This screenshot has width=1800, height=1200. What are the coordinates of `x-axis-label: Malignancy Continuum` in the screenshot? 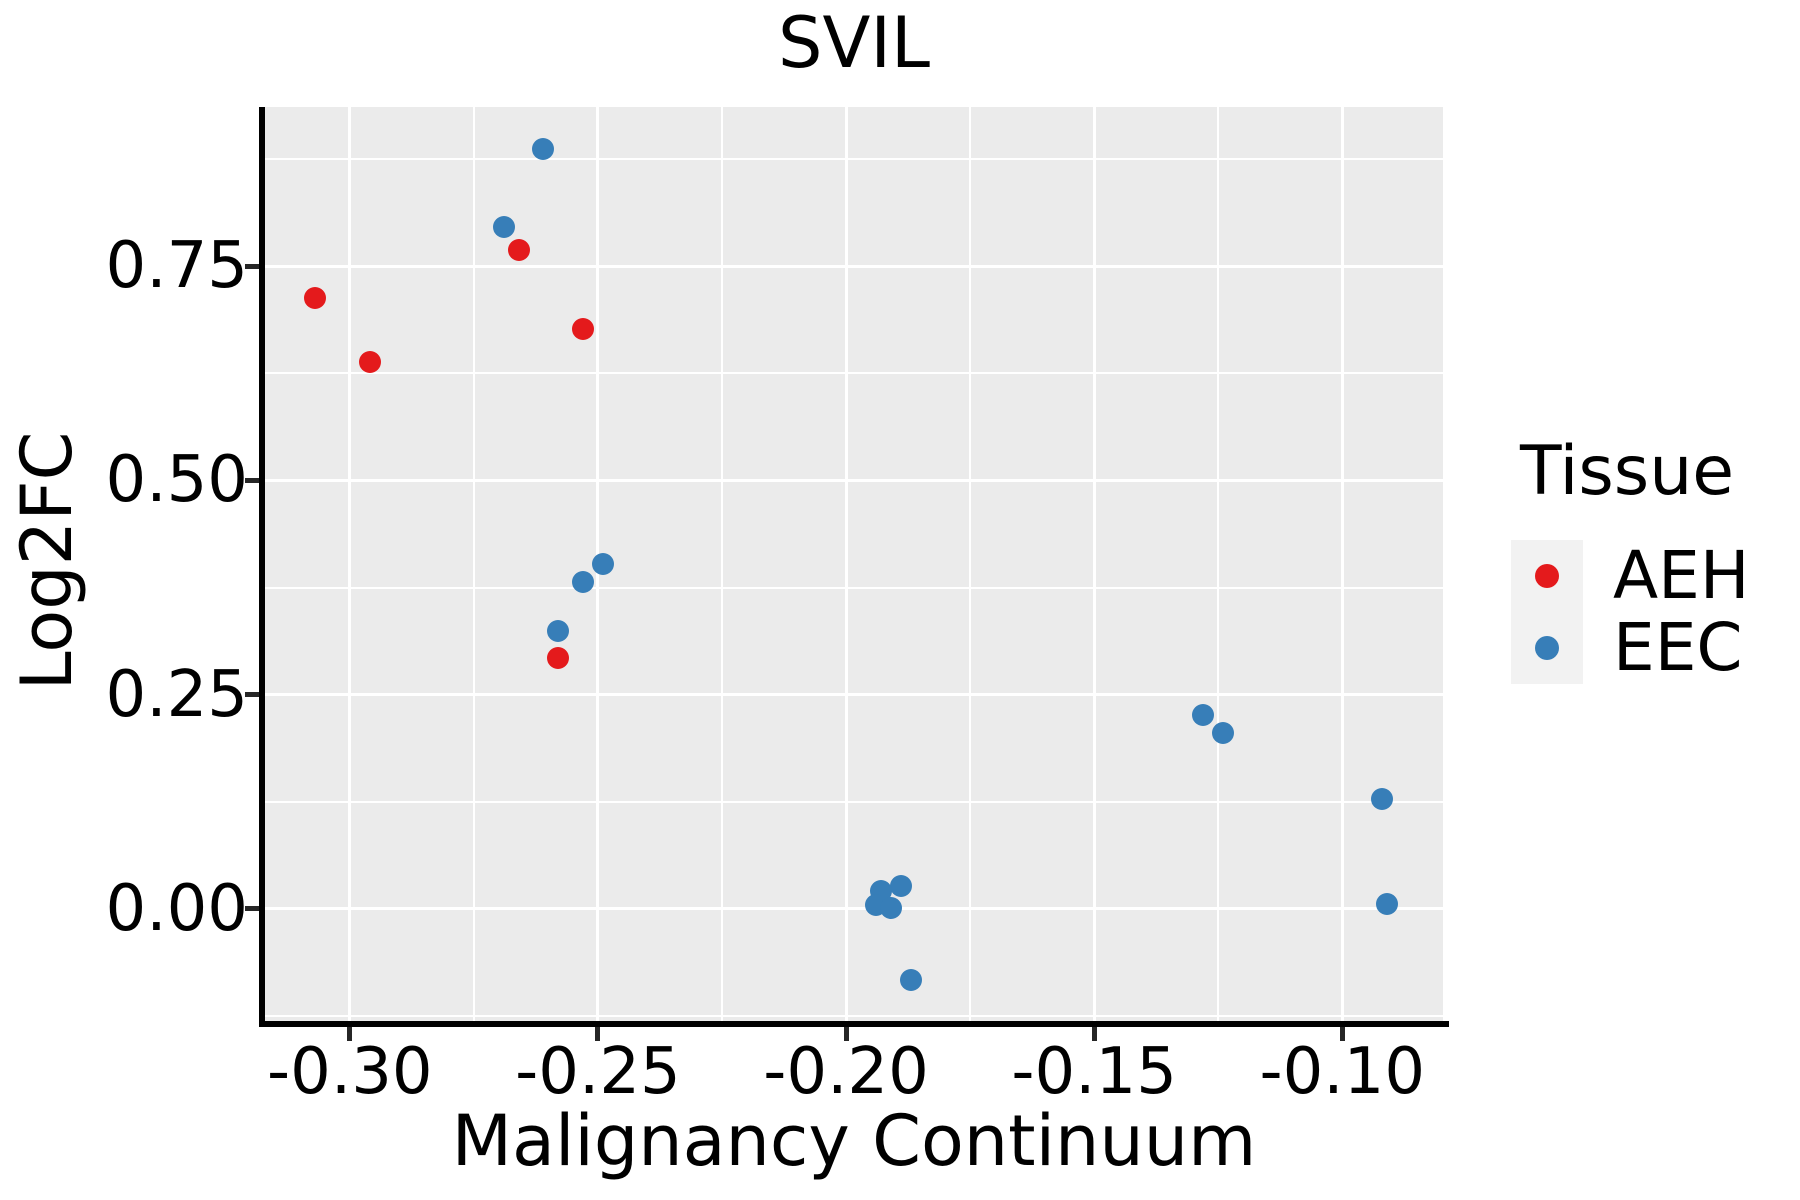 It's located at (854, 1141).